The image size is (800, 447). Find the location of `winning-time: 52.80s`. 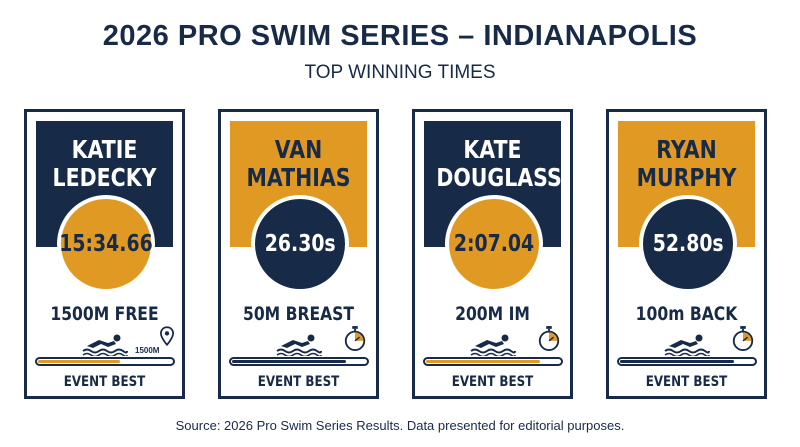

winning-time: 52.80s is located at coordinates (688, 244).